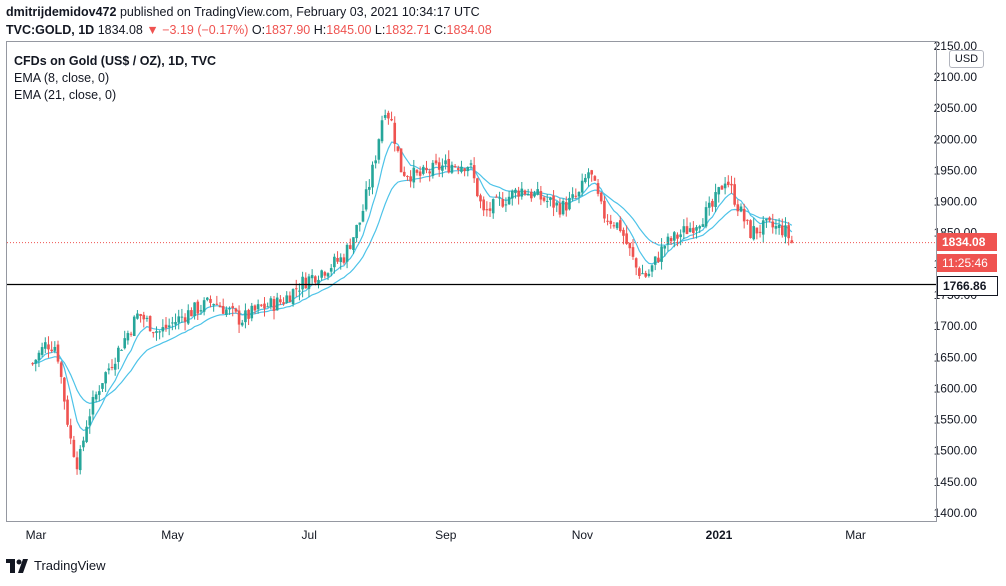  What do you see at coordinates (380, 30) in the screenshot?
I see `low-label: L:` at bounding box center [380, 30].